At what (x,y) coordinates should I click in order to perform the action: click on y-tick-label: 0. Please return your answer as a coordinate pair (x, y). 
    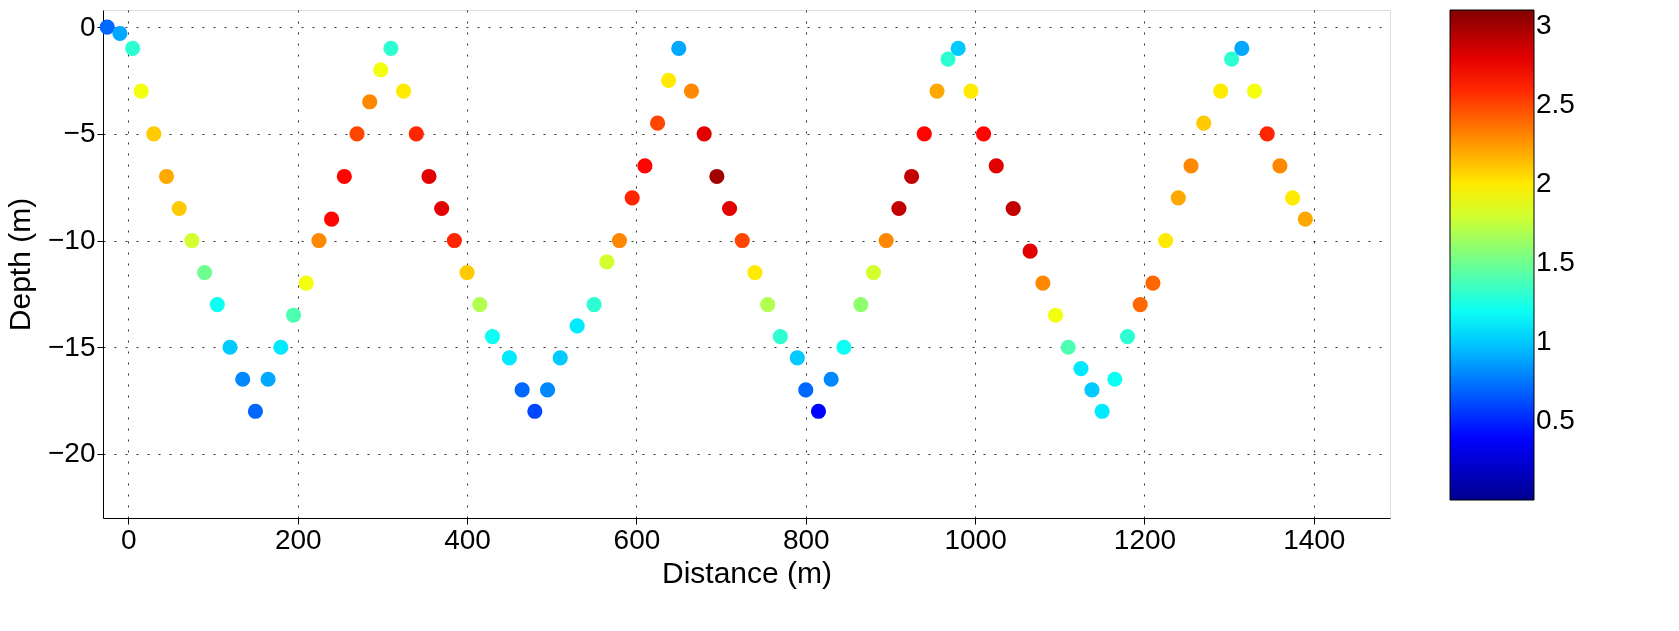
    Looking at the image, I should click on (87, 26).